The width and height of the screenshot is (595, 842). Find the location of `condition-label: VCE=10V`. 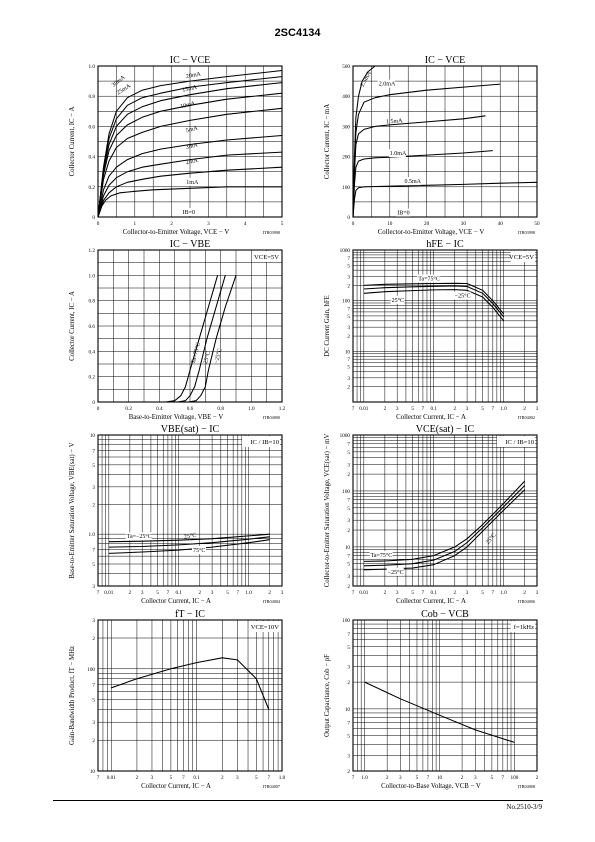

condition-label: VCE=10V is located at coordinates (265, 627).